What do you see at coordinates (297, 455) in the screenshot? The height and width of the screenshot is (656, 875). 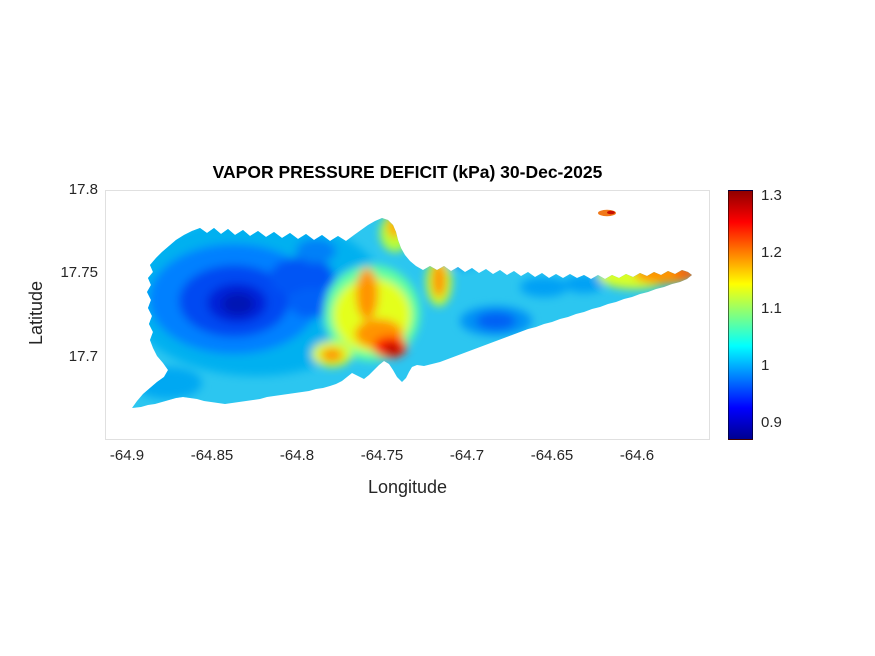 I see `x-tick-label: -64.8` at bounding box center [297, 455].